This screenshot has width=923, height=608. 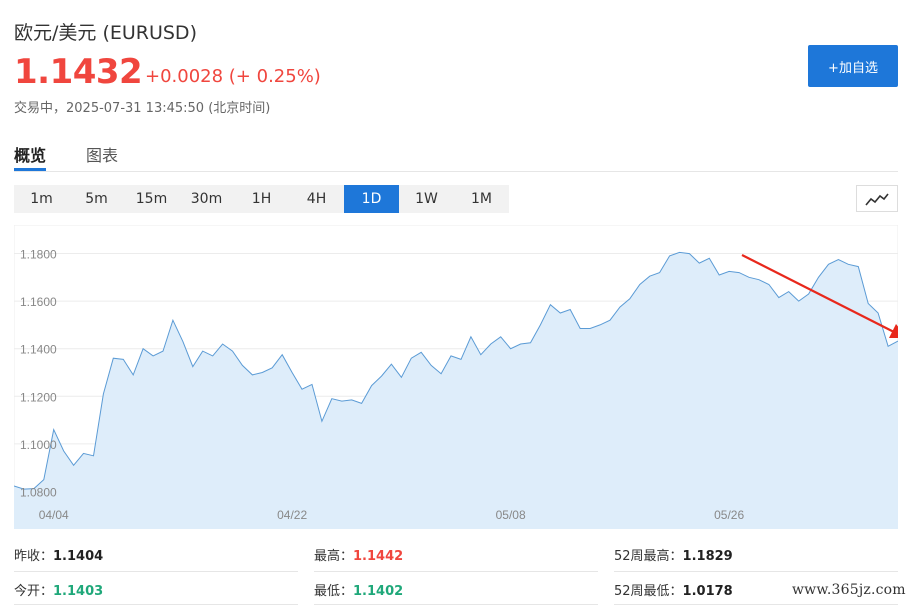 What do you see at coordinates (378, 591) in the screenshot?
I see `stat-value: 1.1402` at bounding box center [378, 591].